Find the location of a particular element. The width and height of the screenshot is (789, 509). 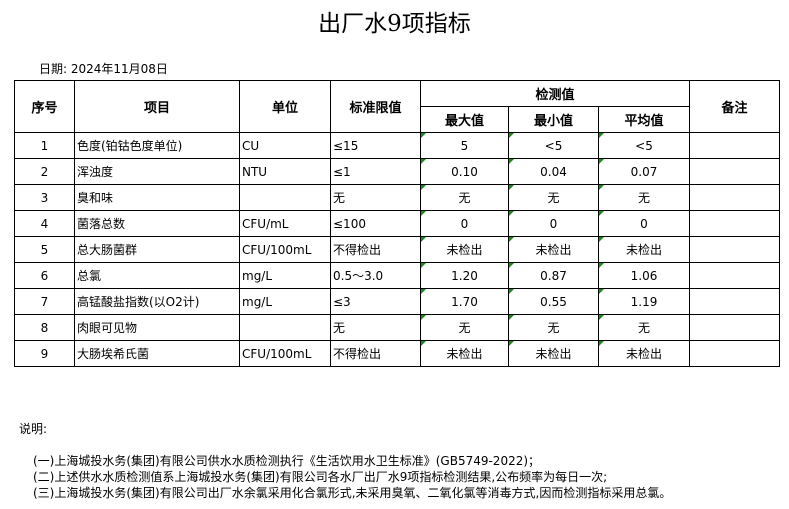

cell-item: 菌落总数 is located at coordinates (157, 223).